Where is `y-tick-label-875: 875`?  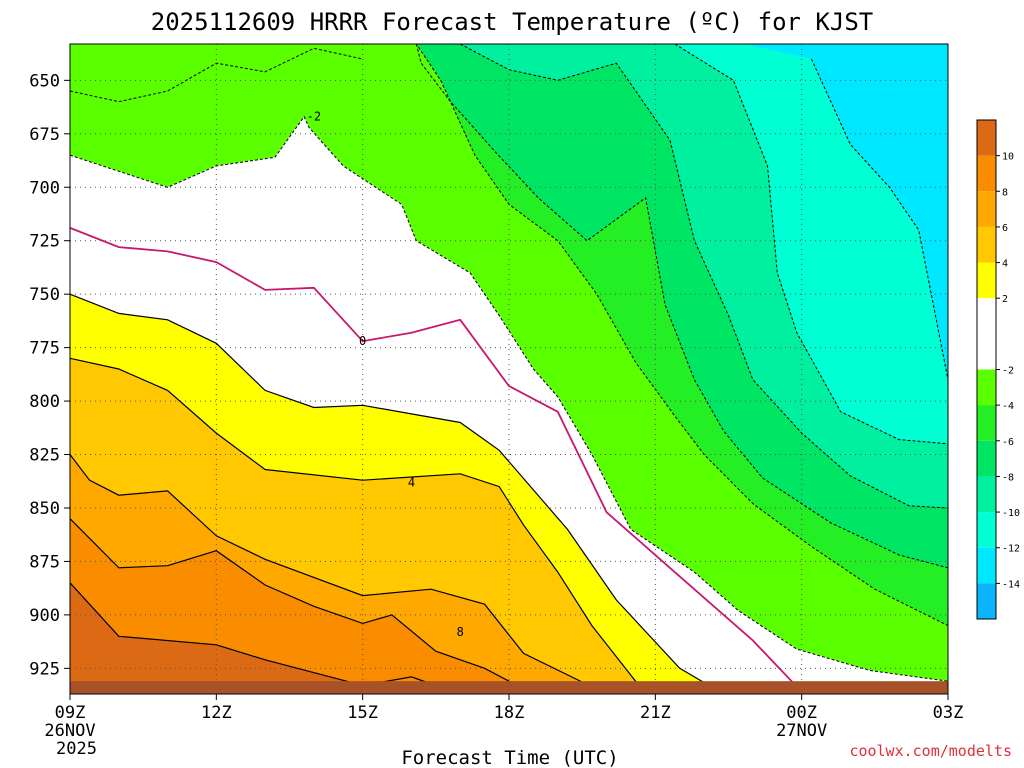
y-tick-label-875: 875 is located at coordinates (44, 562).